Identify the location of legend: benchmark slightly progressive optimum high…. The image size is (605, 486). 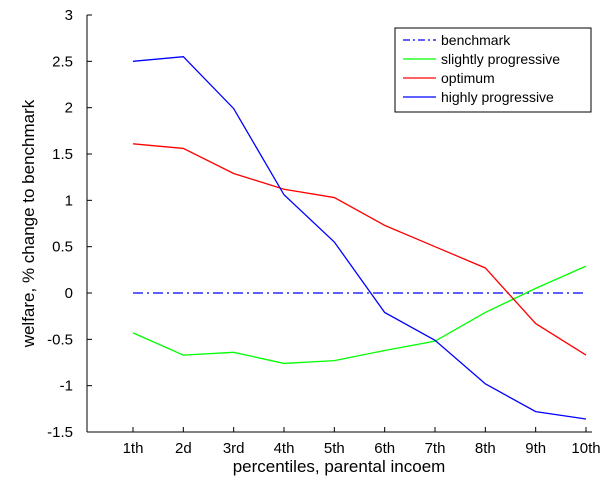
(493, 70).